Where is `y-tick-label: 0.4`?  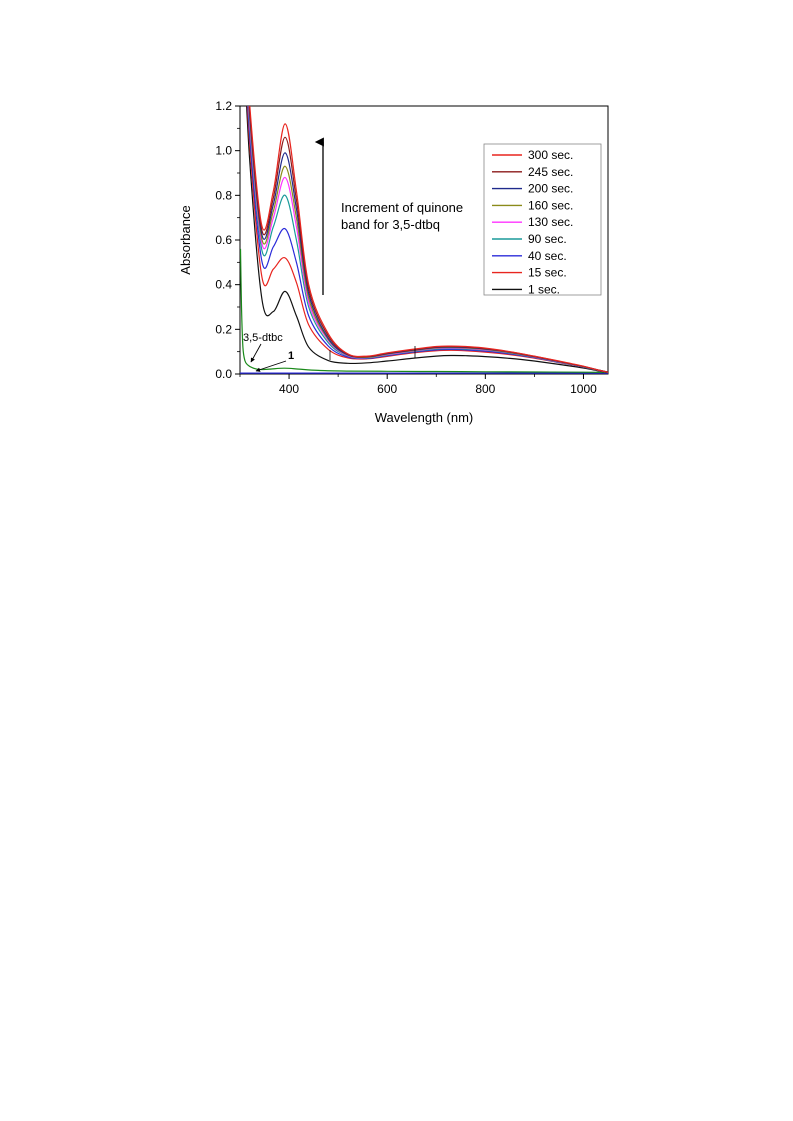
y-tick-label: 0.4 is located at coordinates (223, 285).